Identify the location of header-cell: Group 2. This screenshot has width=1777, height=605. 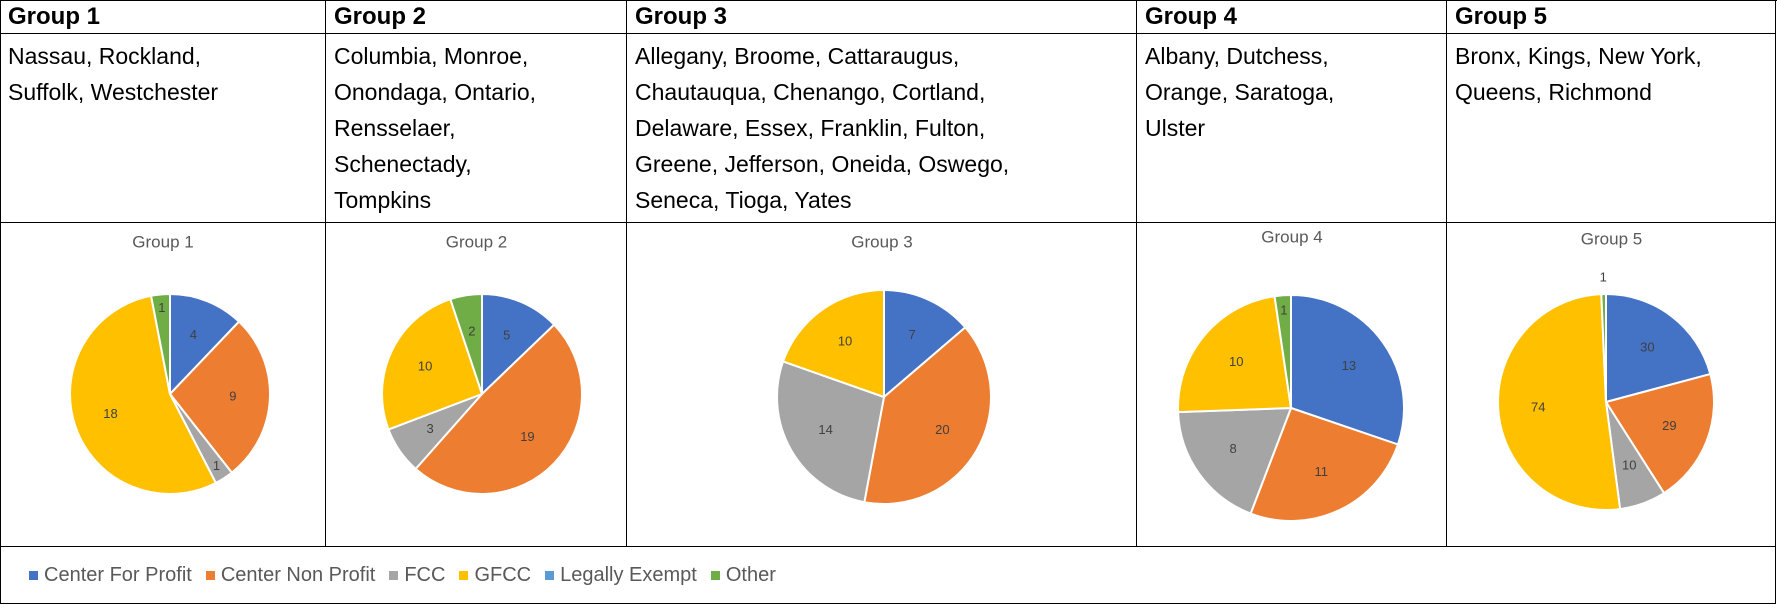
(476, 17).